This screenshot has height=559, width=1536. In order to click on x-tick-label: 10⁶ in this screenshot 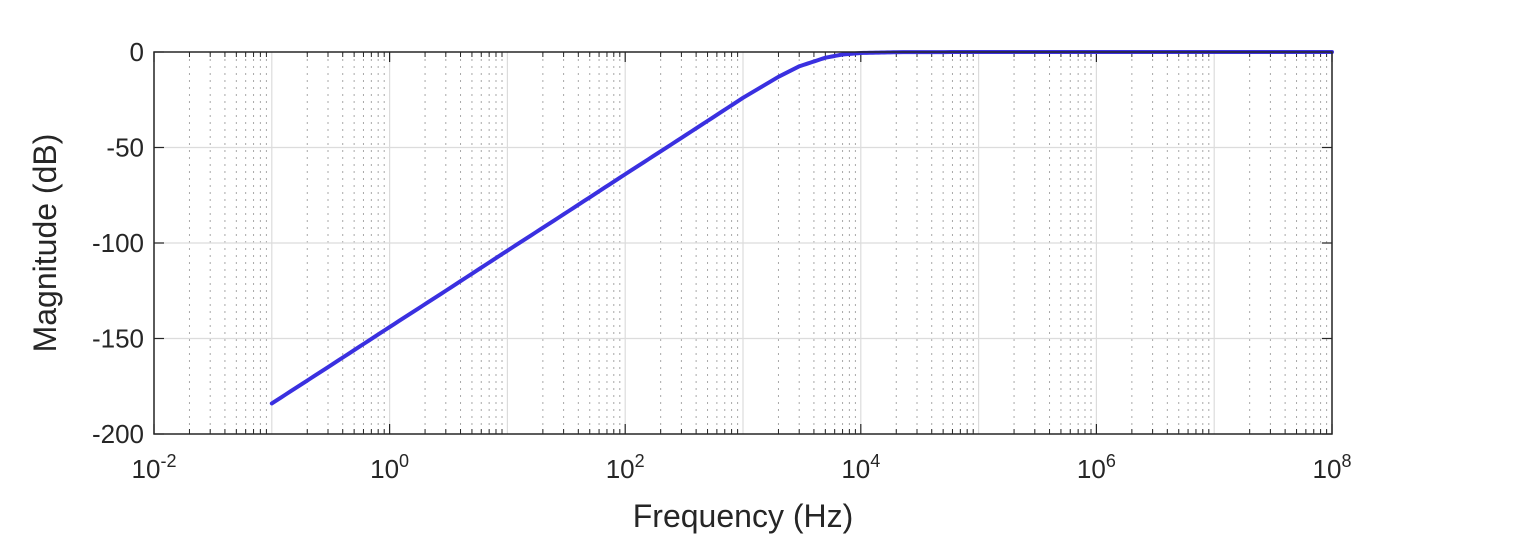, I will do `click(1096, 467)`.